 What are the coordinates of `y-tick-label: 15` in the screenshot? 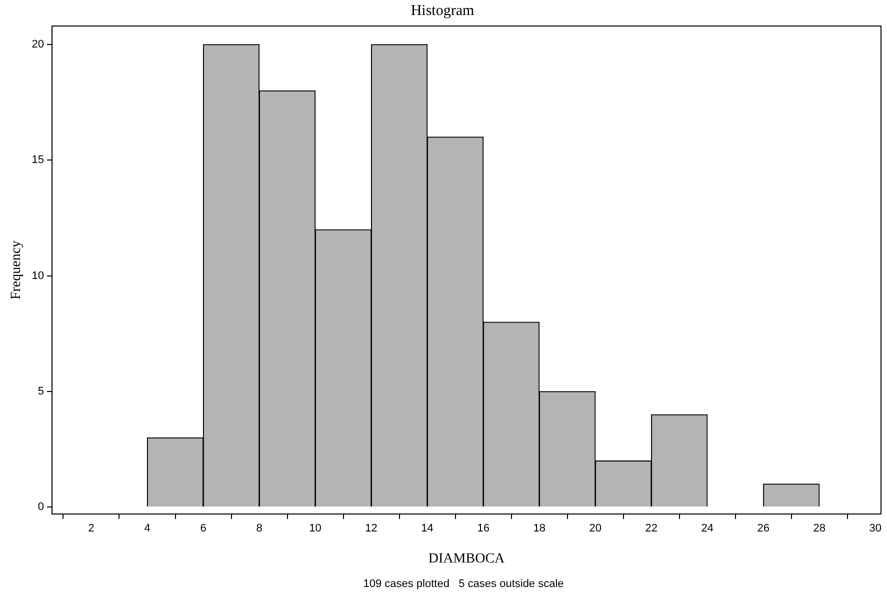 It's located at (38, 160).